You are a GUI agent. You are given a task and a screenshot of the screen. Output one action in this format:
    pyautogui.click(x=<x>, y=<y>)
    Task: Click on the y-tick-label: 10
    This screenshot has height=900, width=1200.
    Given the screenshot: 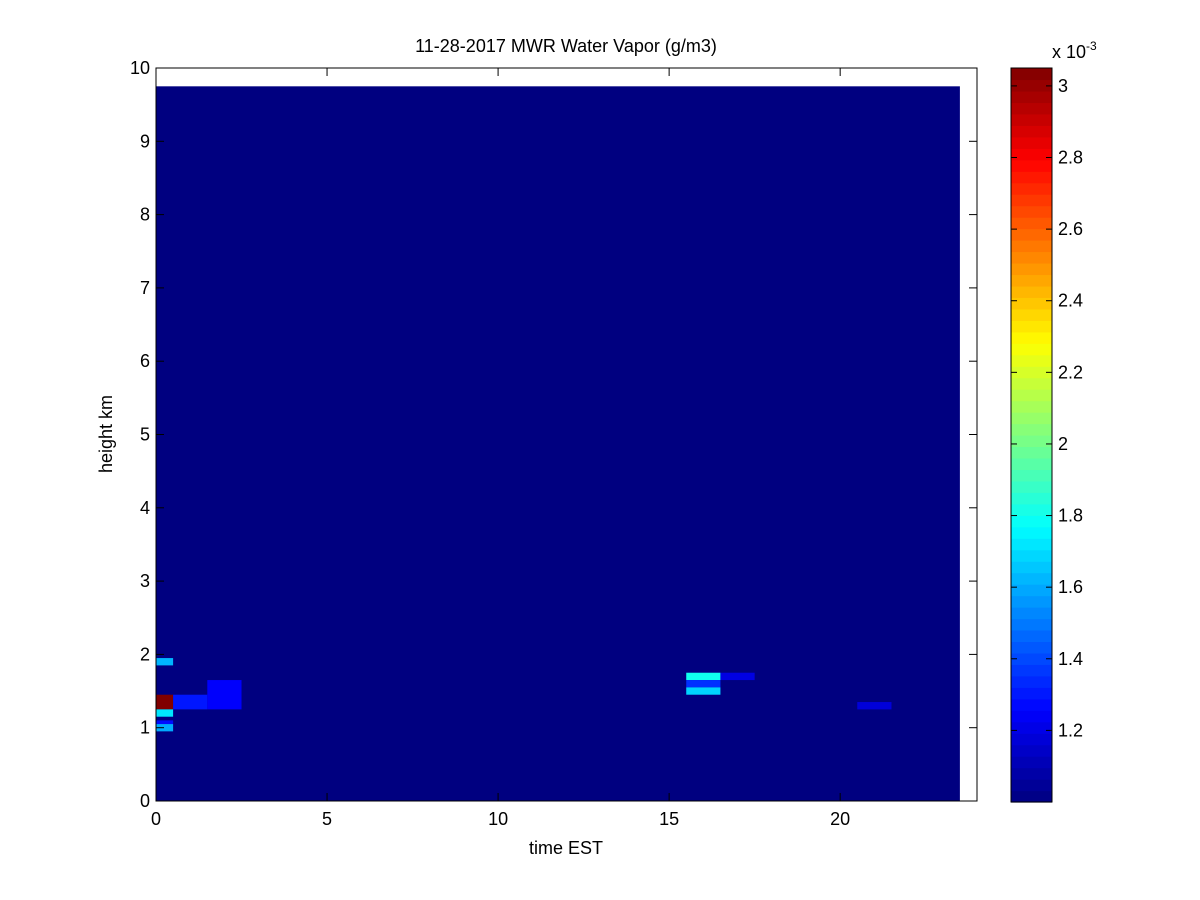 What is the action you would take?
    pyautogui.click(x=140, y=68)
    